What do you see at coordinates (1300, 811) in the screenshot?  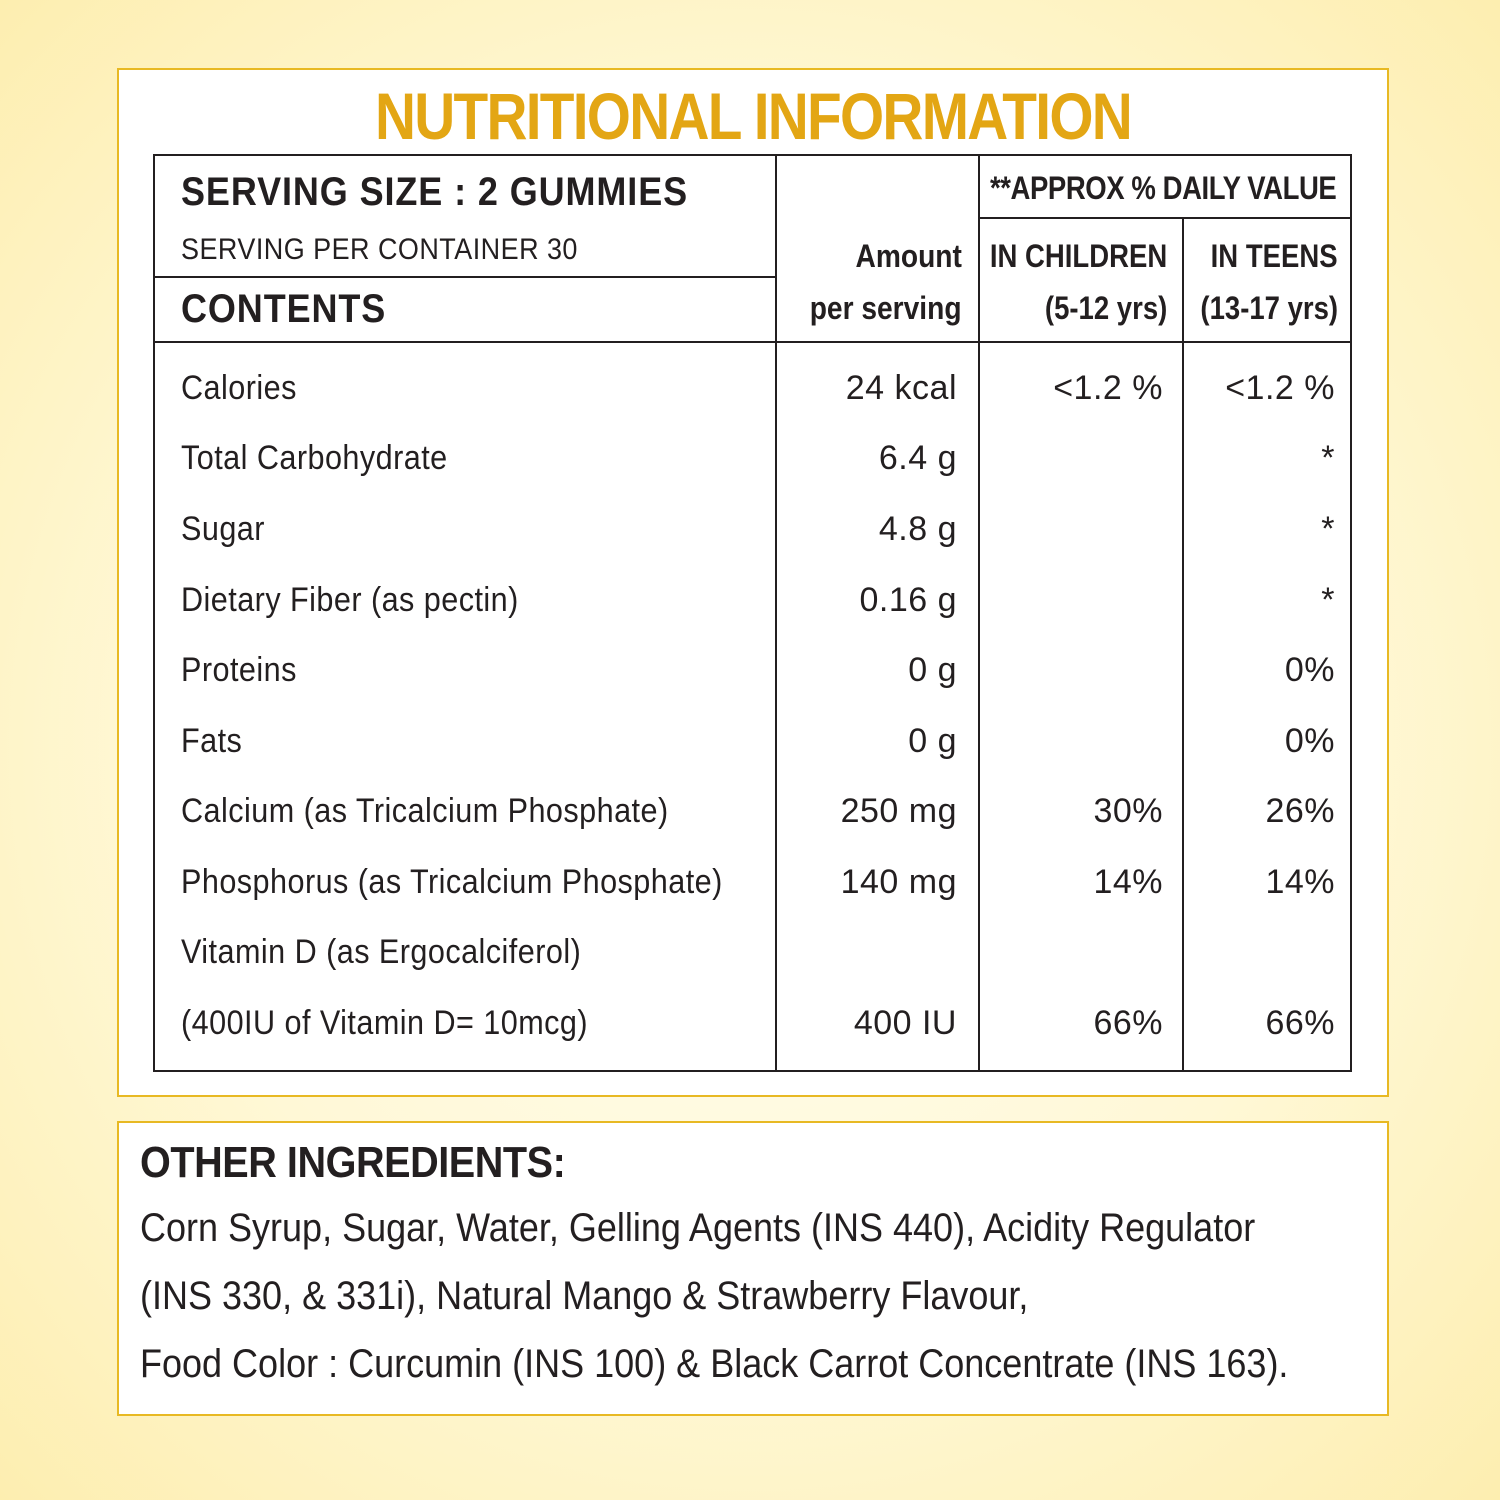 I see `nutrient-teens-dv: 26%` at bounding box center [1300, 811].